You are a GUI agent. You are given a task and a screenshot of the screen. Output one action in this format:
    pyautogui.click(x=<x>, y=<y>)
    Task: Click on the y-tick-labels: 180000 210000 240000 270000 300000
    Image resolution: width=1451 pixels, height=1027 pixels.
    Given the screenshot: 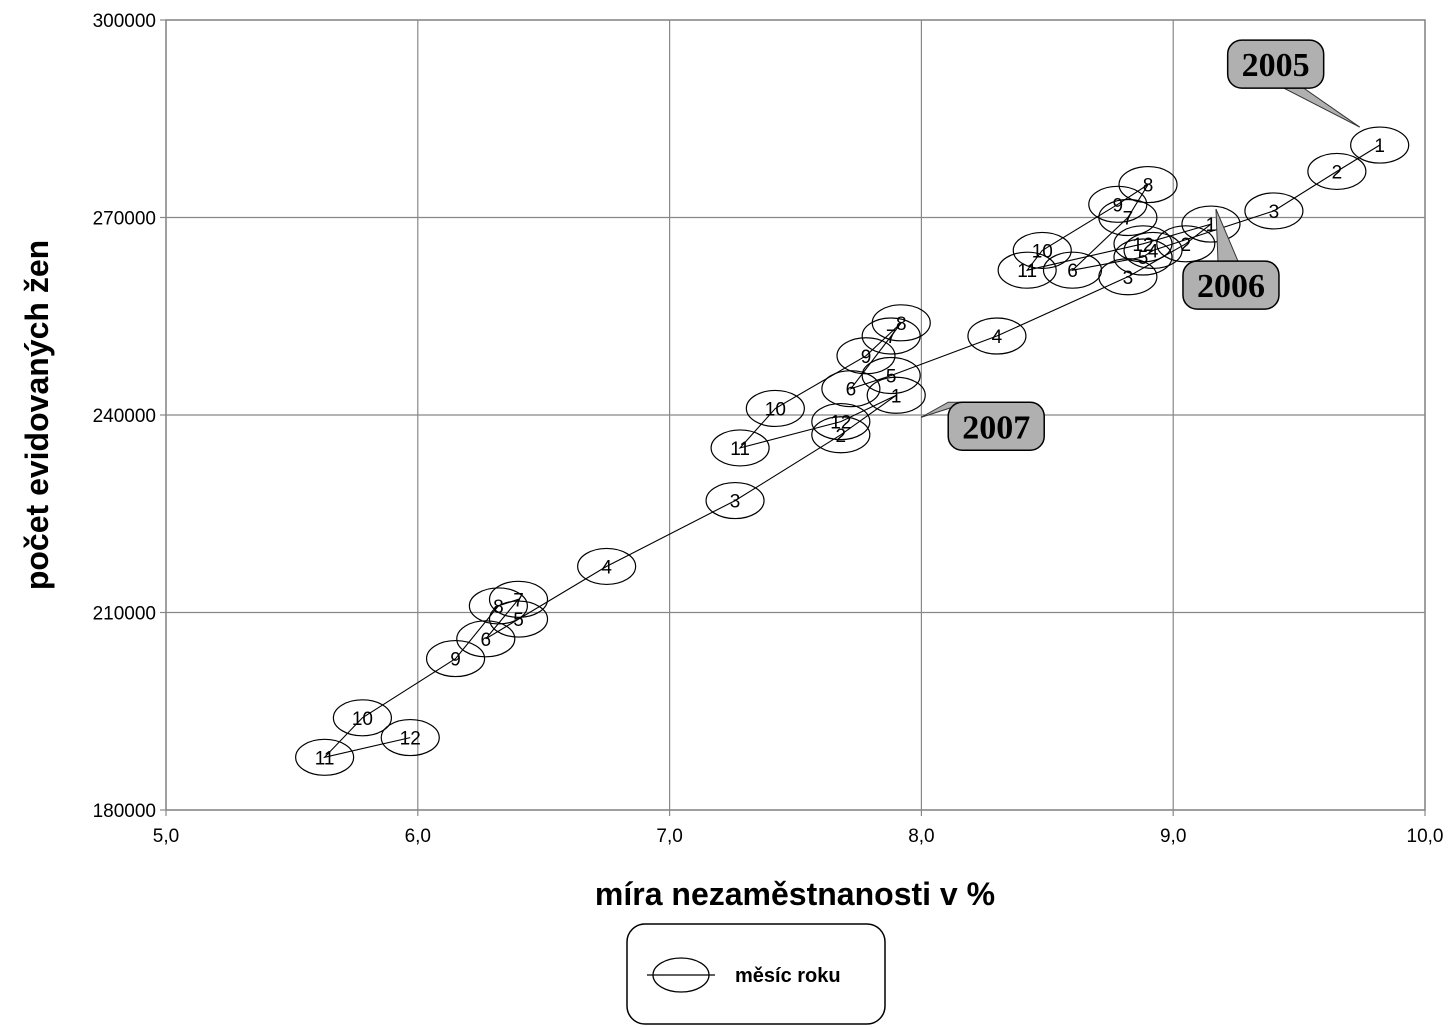 What is the action you would take?
    pyautogui.click(x=124, y=416)
    